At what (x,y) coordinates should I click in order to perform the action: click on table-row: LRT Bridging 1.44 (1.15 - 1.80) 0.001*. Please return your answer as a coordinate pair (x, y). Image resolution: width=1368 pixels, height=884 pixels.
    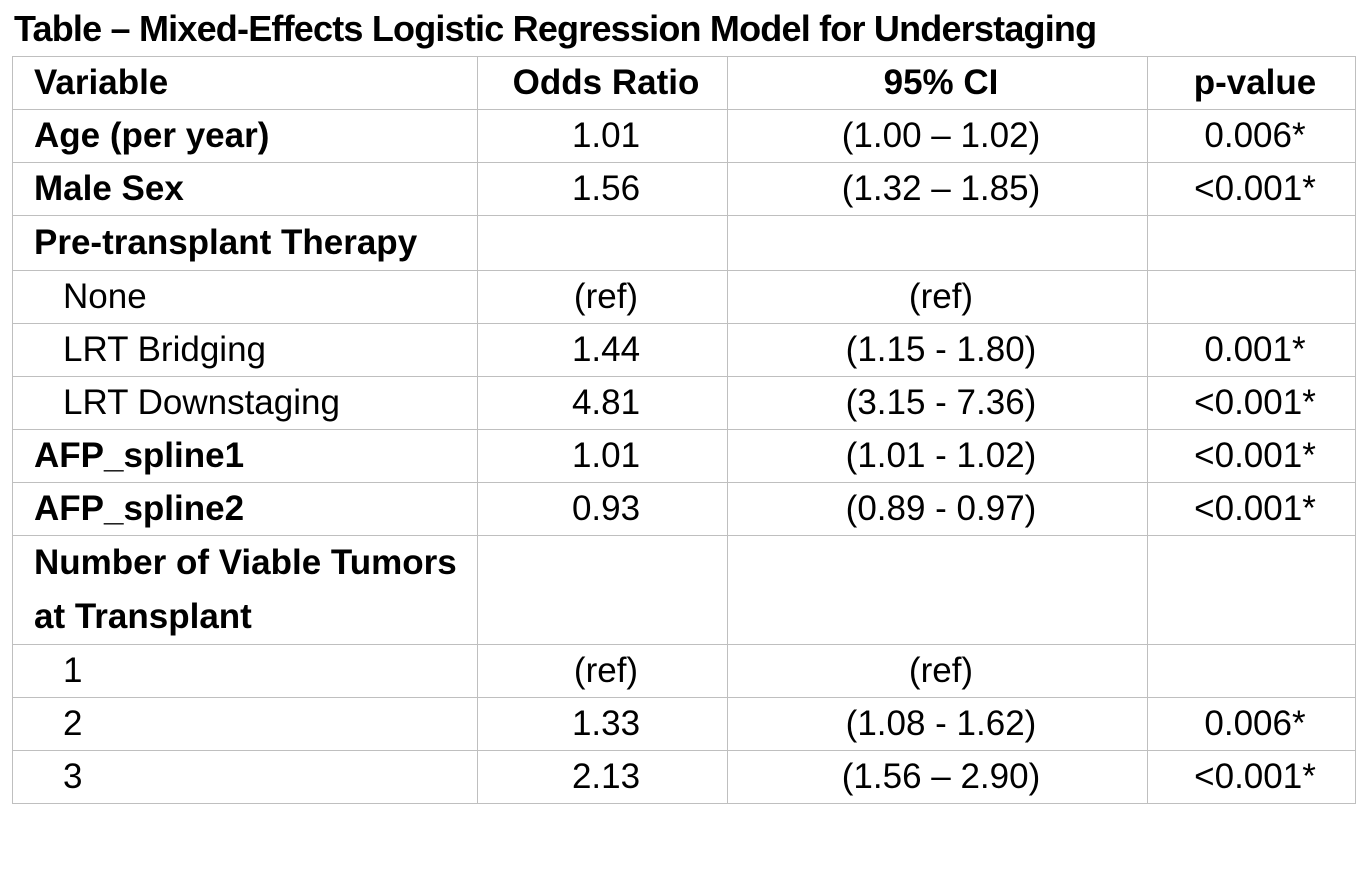
    Looking at the image, I should click on (684, 350).